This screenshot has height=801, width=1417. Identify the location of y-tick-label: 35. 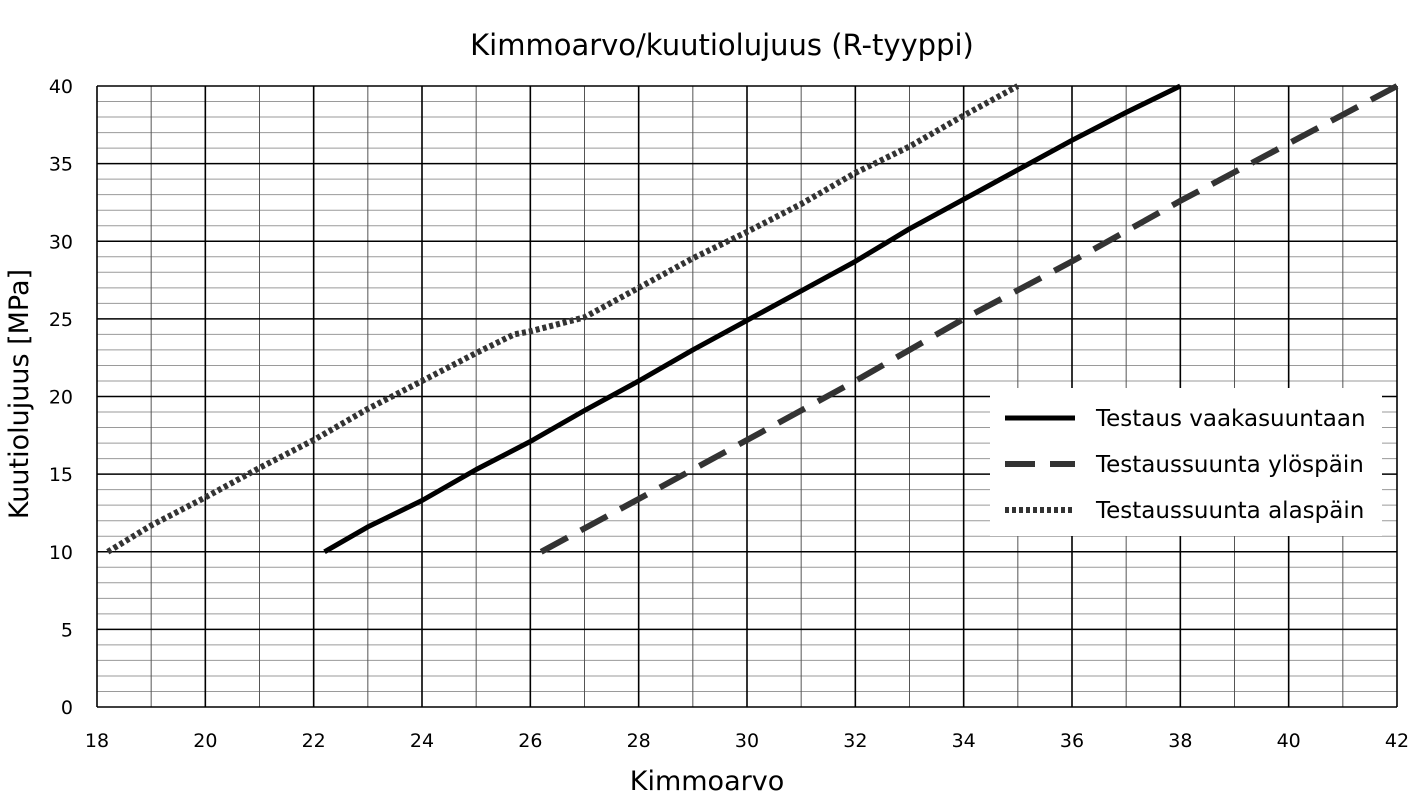
(61, 165).